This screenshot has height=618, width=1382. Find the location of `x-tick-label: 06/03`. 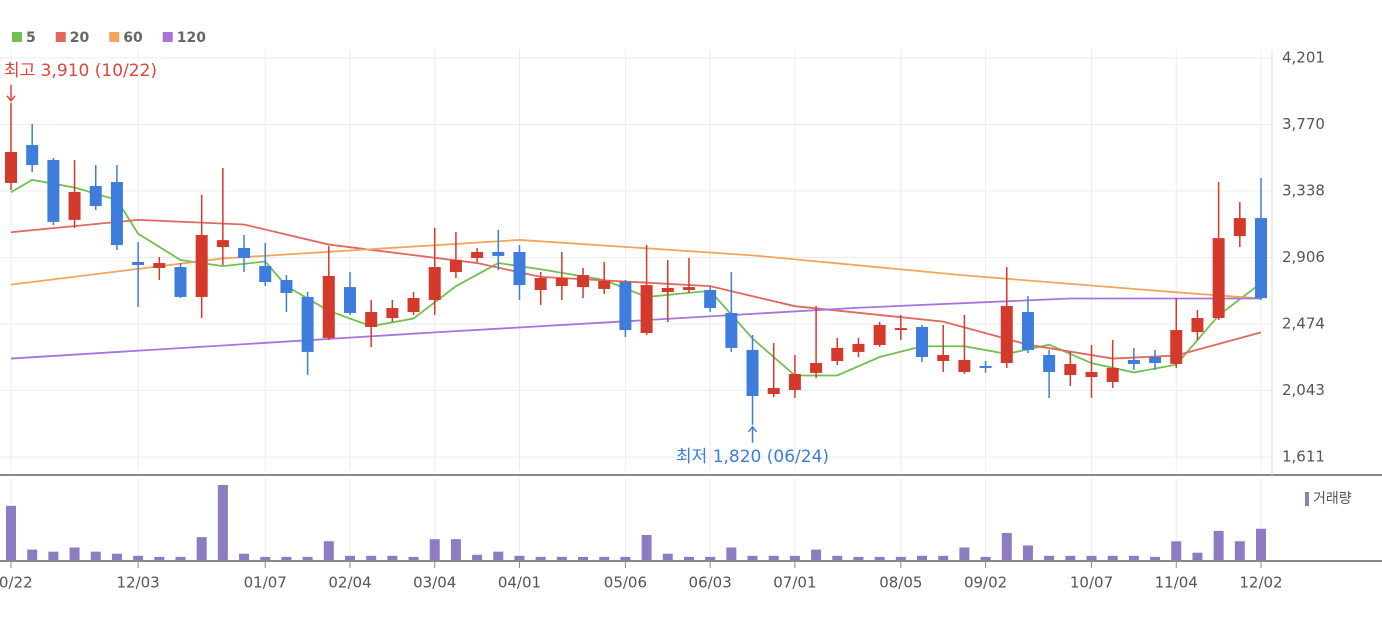

x-tick-label: 06/03 is located at coordinates (710, 583).